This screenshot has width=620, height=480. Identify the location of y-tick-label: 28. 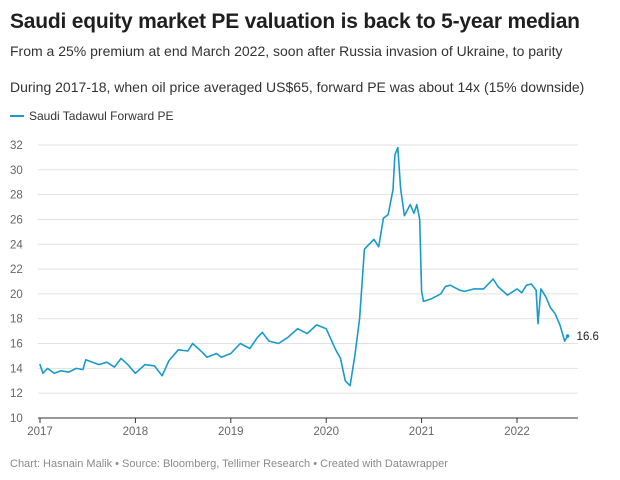
(16, 196).